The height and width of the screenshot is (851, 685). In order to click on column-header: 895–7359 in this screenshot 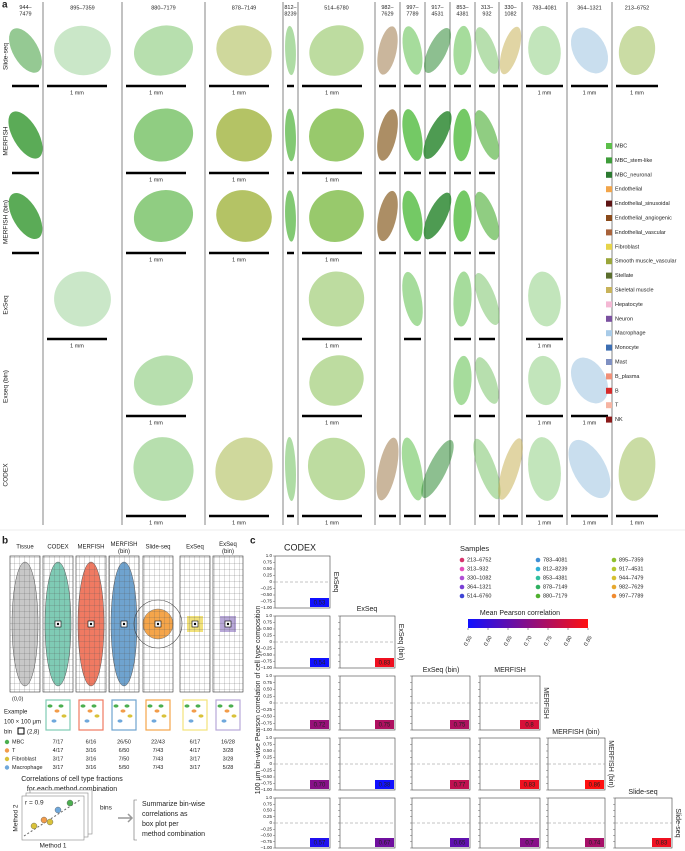, I will do `click(82, 8)`.